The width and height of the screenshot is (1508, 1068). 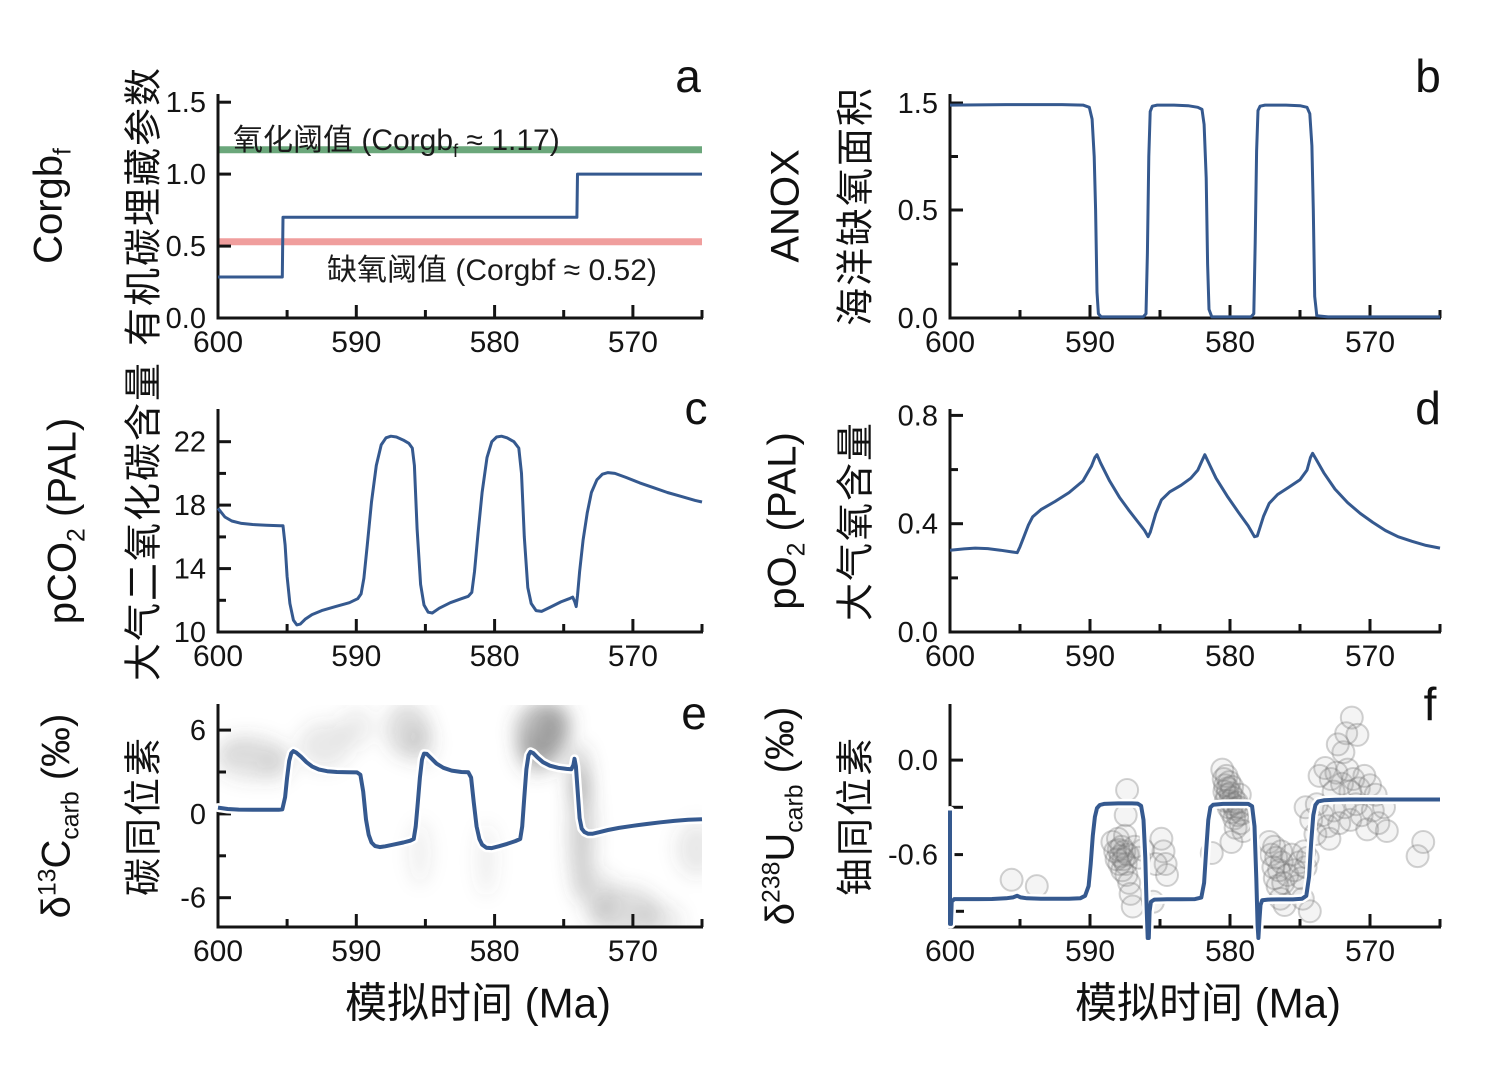 I want to click on y-axis-label-zh-c: 大气二氧化碳含量, so click(x=144, y=521).